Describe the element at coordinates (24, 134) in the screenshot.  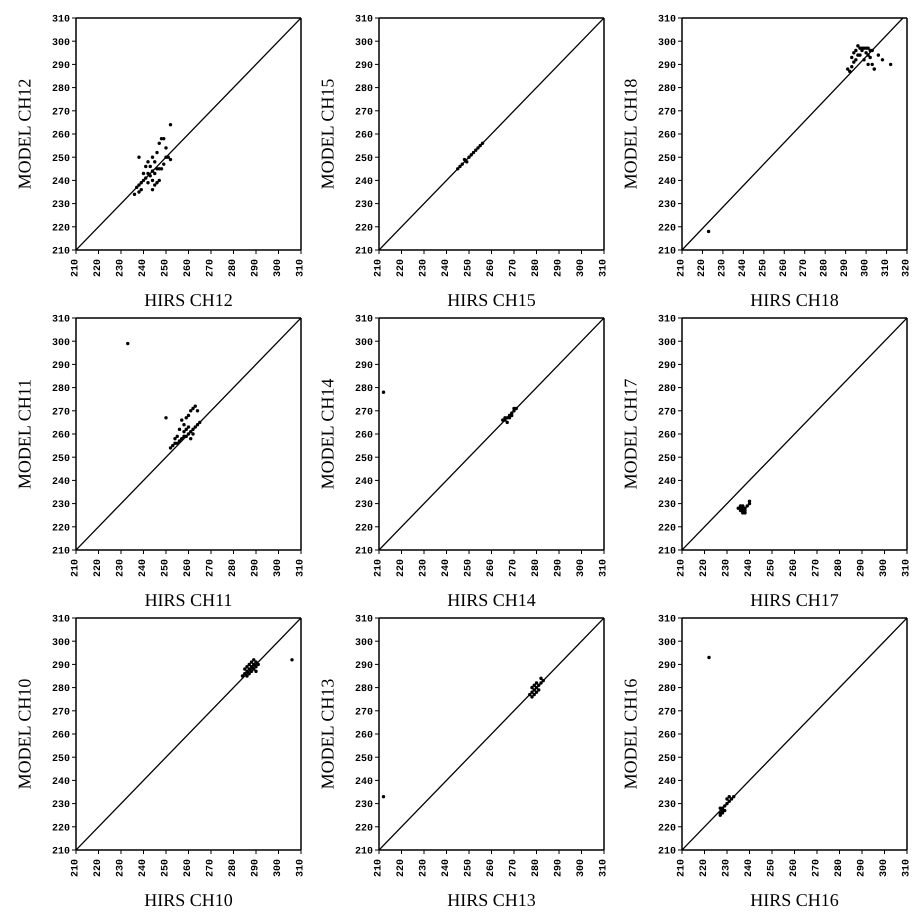
I see `y-axis-title: MODEL CH12` at that location.